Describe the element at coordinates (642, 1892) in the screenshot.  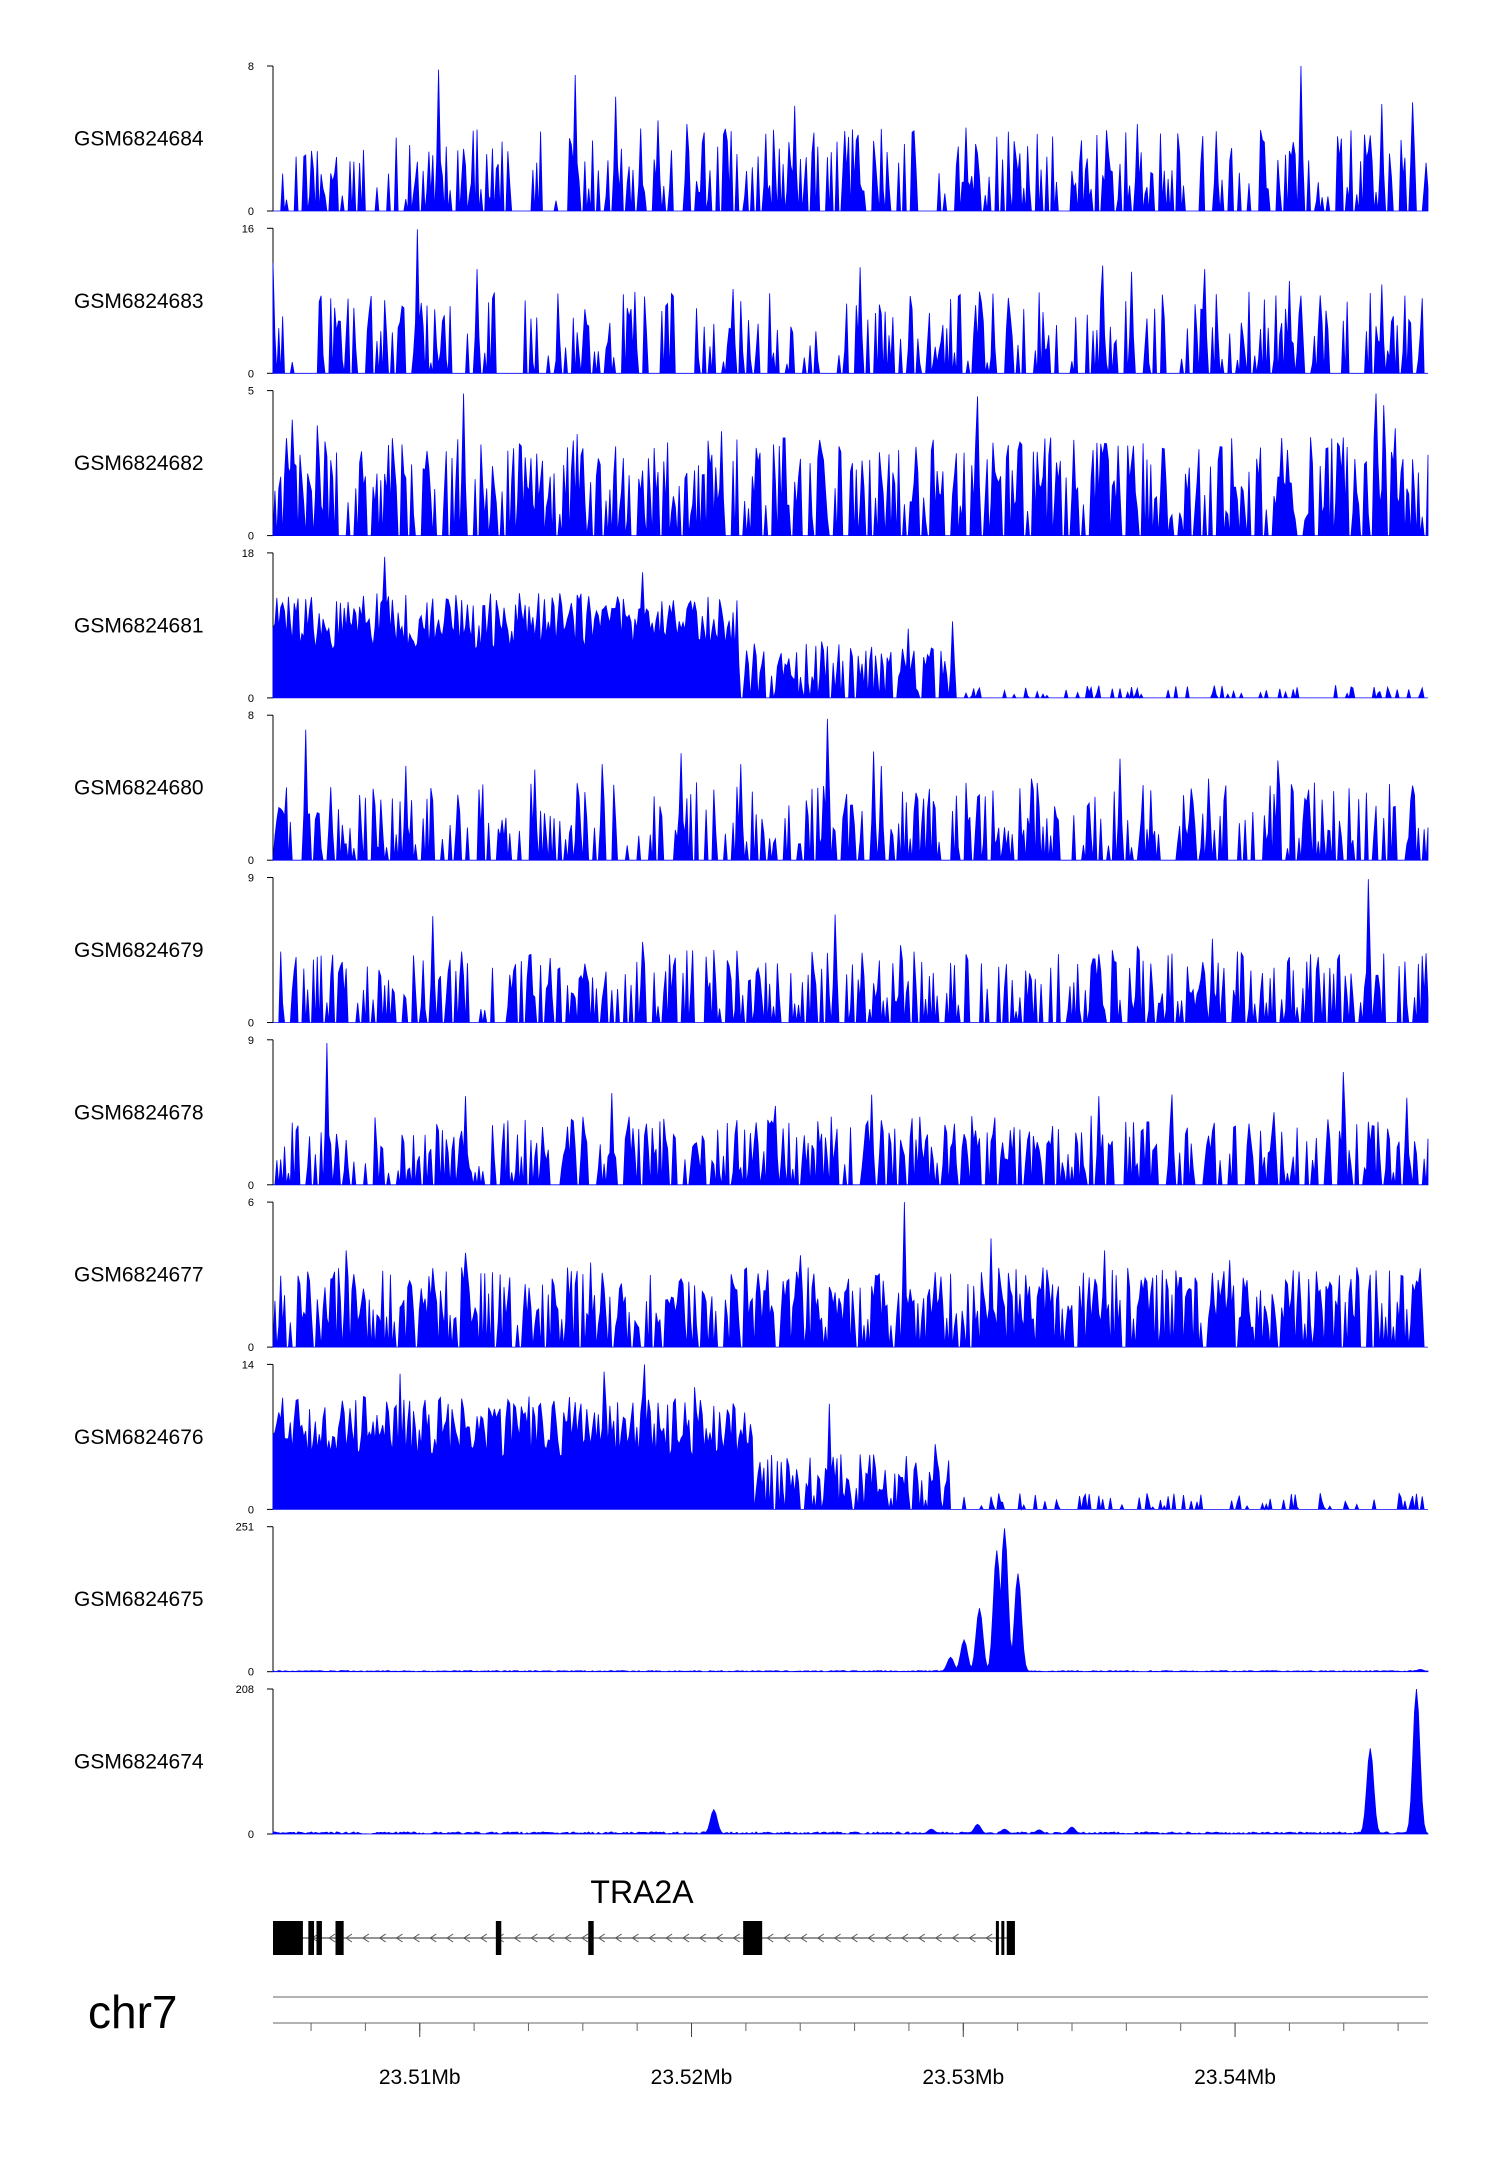
I see `gene-label: TRA2A` at that location.